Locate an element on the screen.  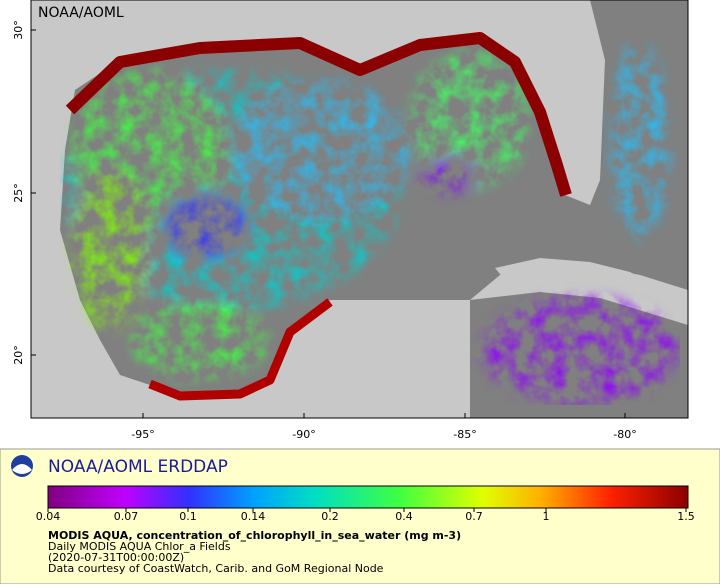
lon-label: -85° is located at coordinates (464, 434).